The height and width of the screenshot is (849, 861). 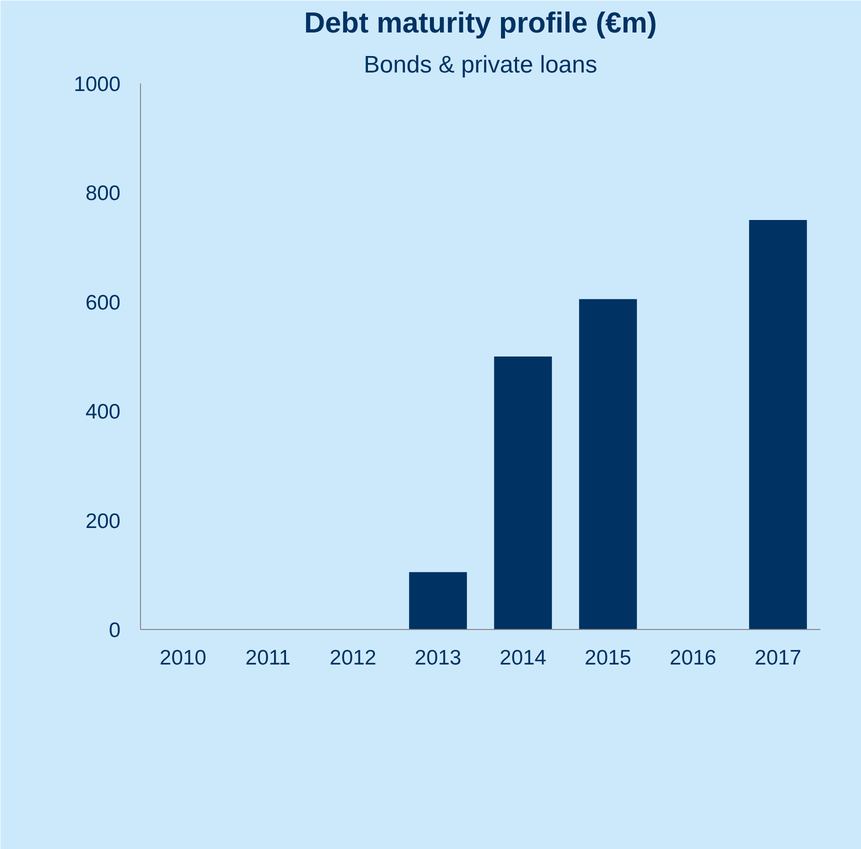 I want to click on x-tick-label: 2012, so click(x=353, y=658).